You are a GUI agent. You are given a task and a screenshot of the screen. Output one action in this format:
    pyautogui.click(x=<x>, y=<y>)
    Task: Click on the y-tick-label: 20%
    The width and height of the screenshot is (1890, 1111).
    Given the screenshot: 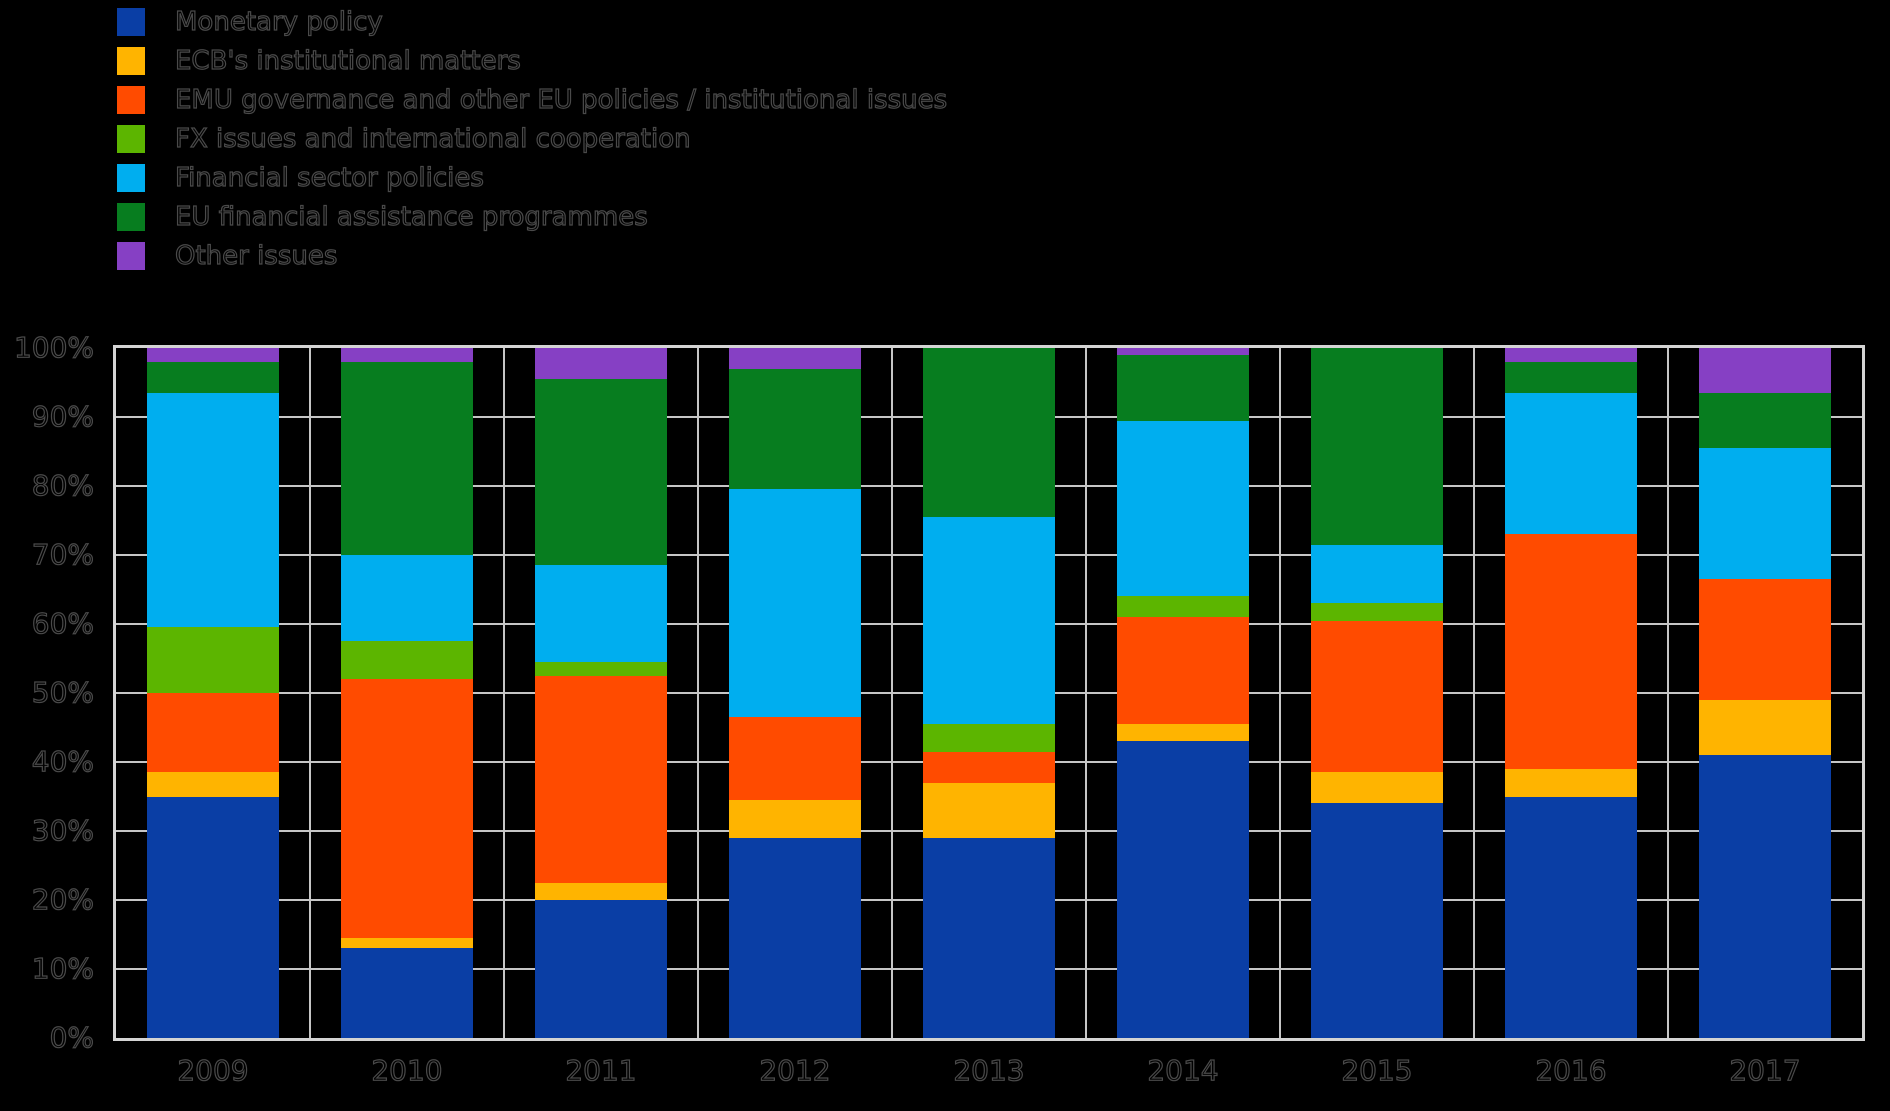 What is the action you would take?
    pyautogui.click(x=62, y=899)
    